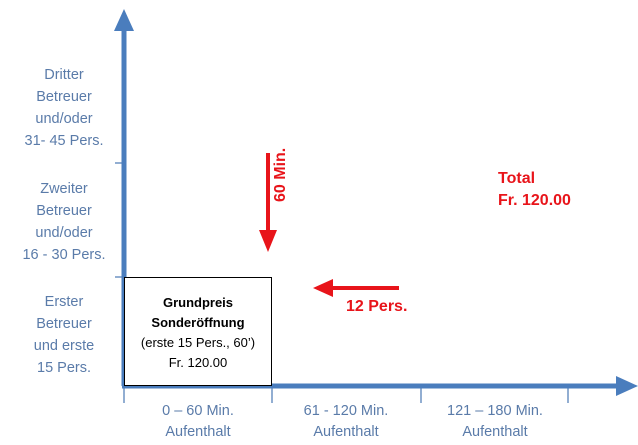  What do you see at coordinates (64, 108) in the screenshot?
I see `y-label-third-supervisor: Dritter Betreuer und/oder 31- 45 Pers.` at bounding box center [64, 108].